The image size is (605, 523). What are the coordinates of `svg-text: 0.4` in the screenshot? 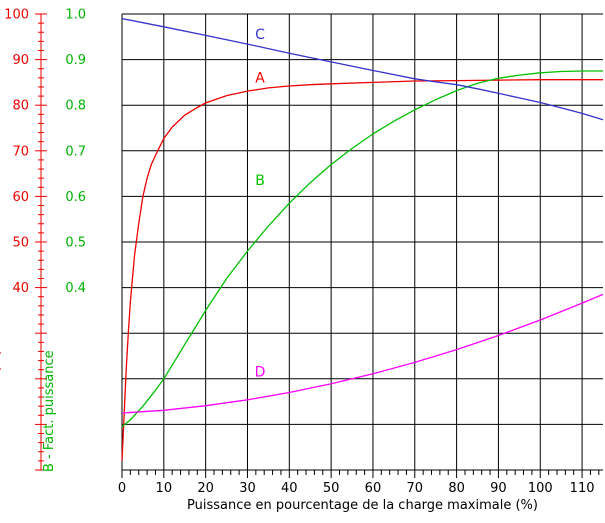 It's located at (75, 288).